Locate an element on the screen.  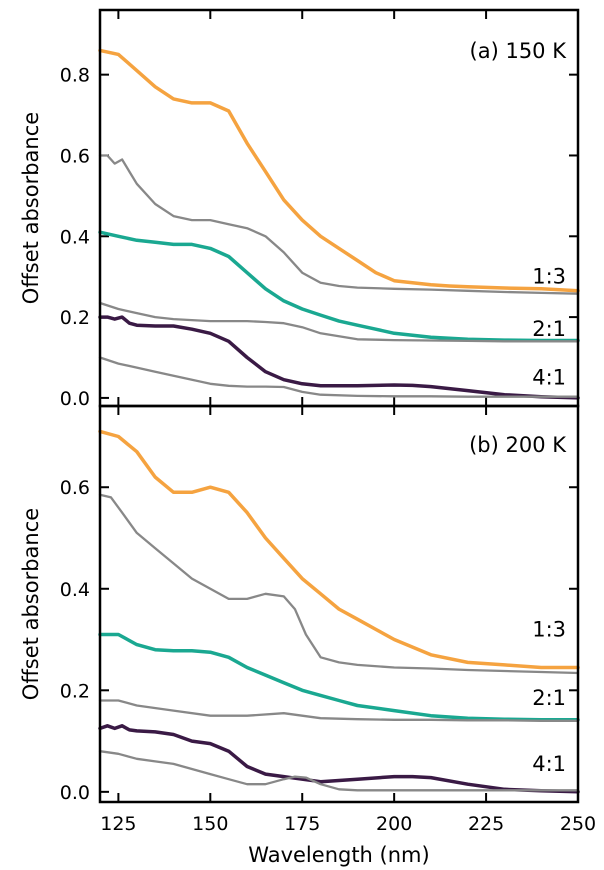
panel-a-series-labels: 1:3 2:1 4:1 is located at coordinates (549, 327).